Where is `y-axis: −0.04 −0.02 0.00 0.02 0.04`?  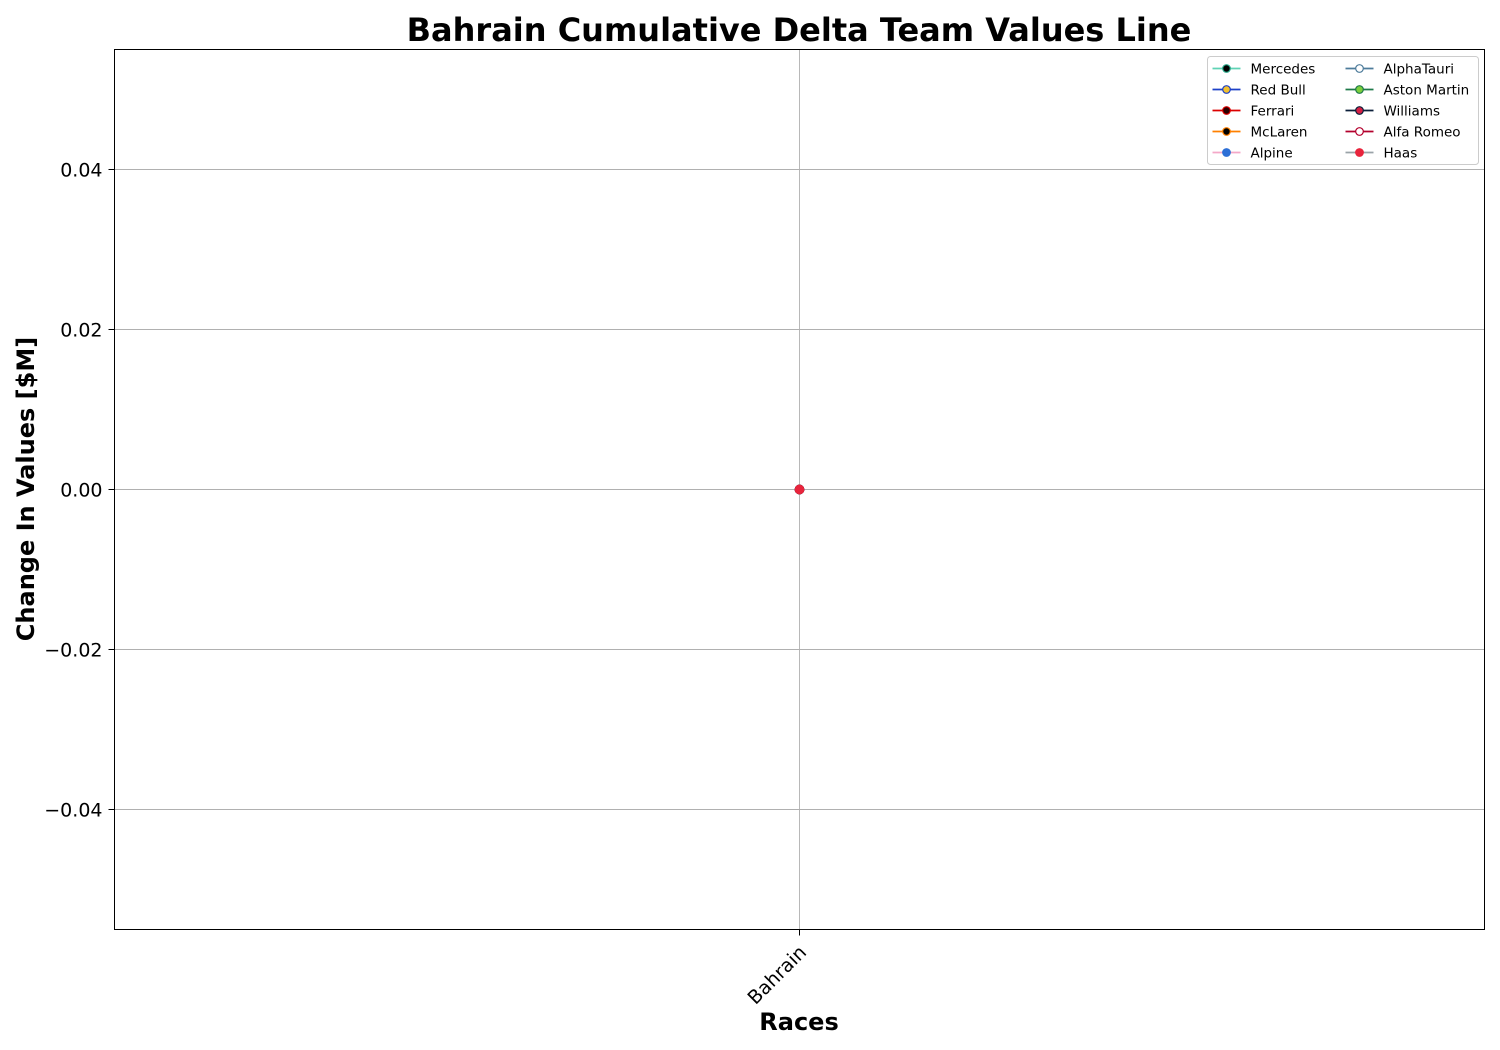
y-axis: −0.04 −0.02 0.00 0.02 0.04 is located at coordinates (79, 491).